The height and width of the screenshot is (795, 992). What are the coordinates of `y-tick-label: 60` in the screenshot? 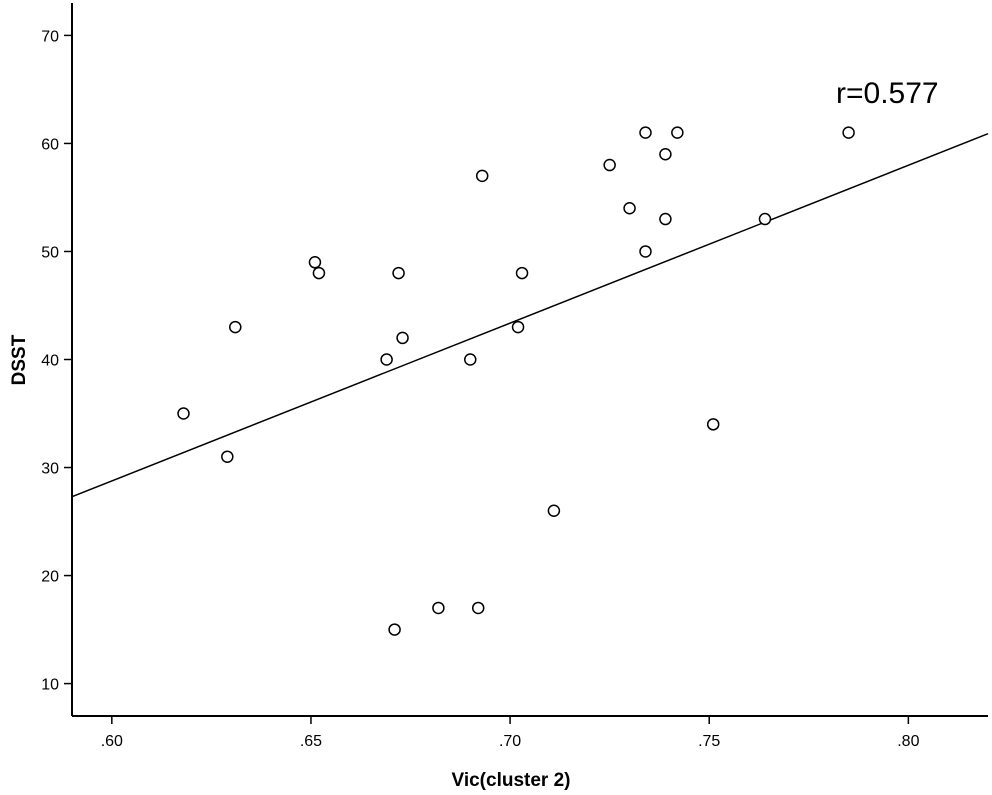 It's located at (50, 144).